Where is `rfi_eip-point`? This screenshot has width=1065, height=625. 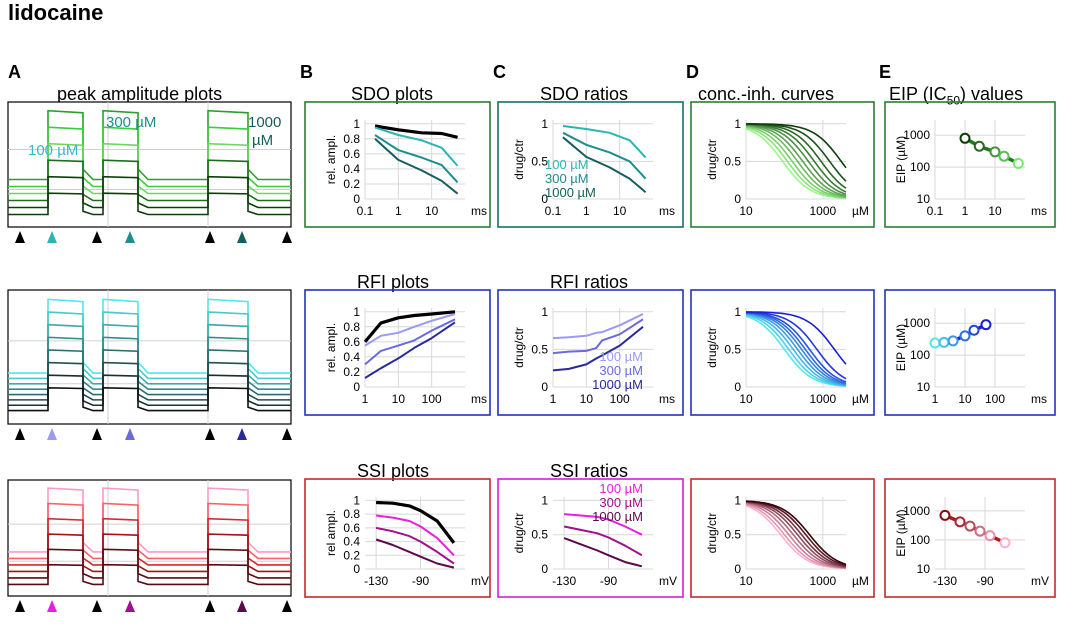 rfi_eip-point is located at coordinates (965, 336).